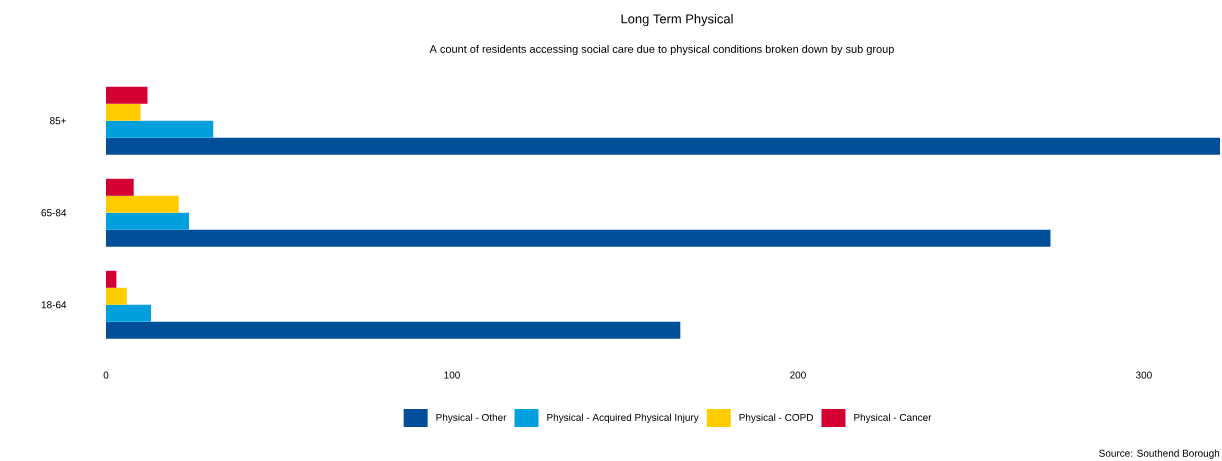 This screenshot has height=461, width=1222. Describe the element at coordinates (893, 418) in the screenshot. I see `legend-label: Physical - Cancer` at that location.